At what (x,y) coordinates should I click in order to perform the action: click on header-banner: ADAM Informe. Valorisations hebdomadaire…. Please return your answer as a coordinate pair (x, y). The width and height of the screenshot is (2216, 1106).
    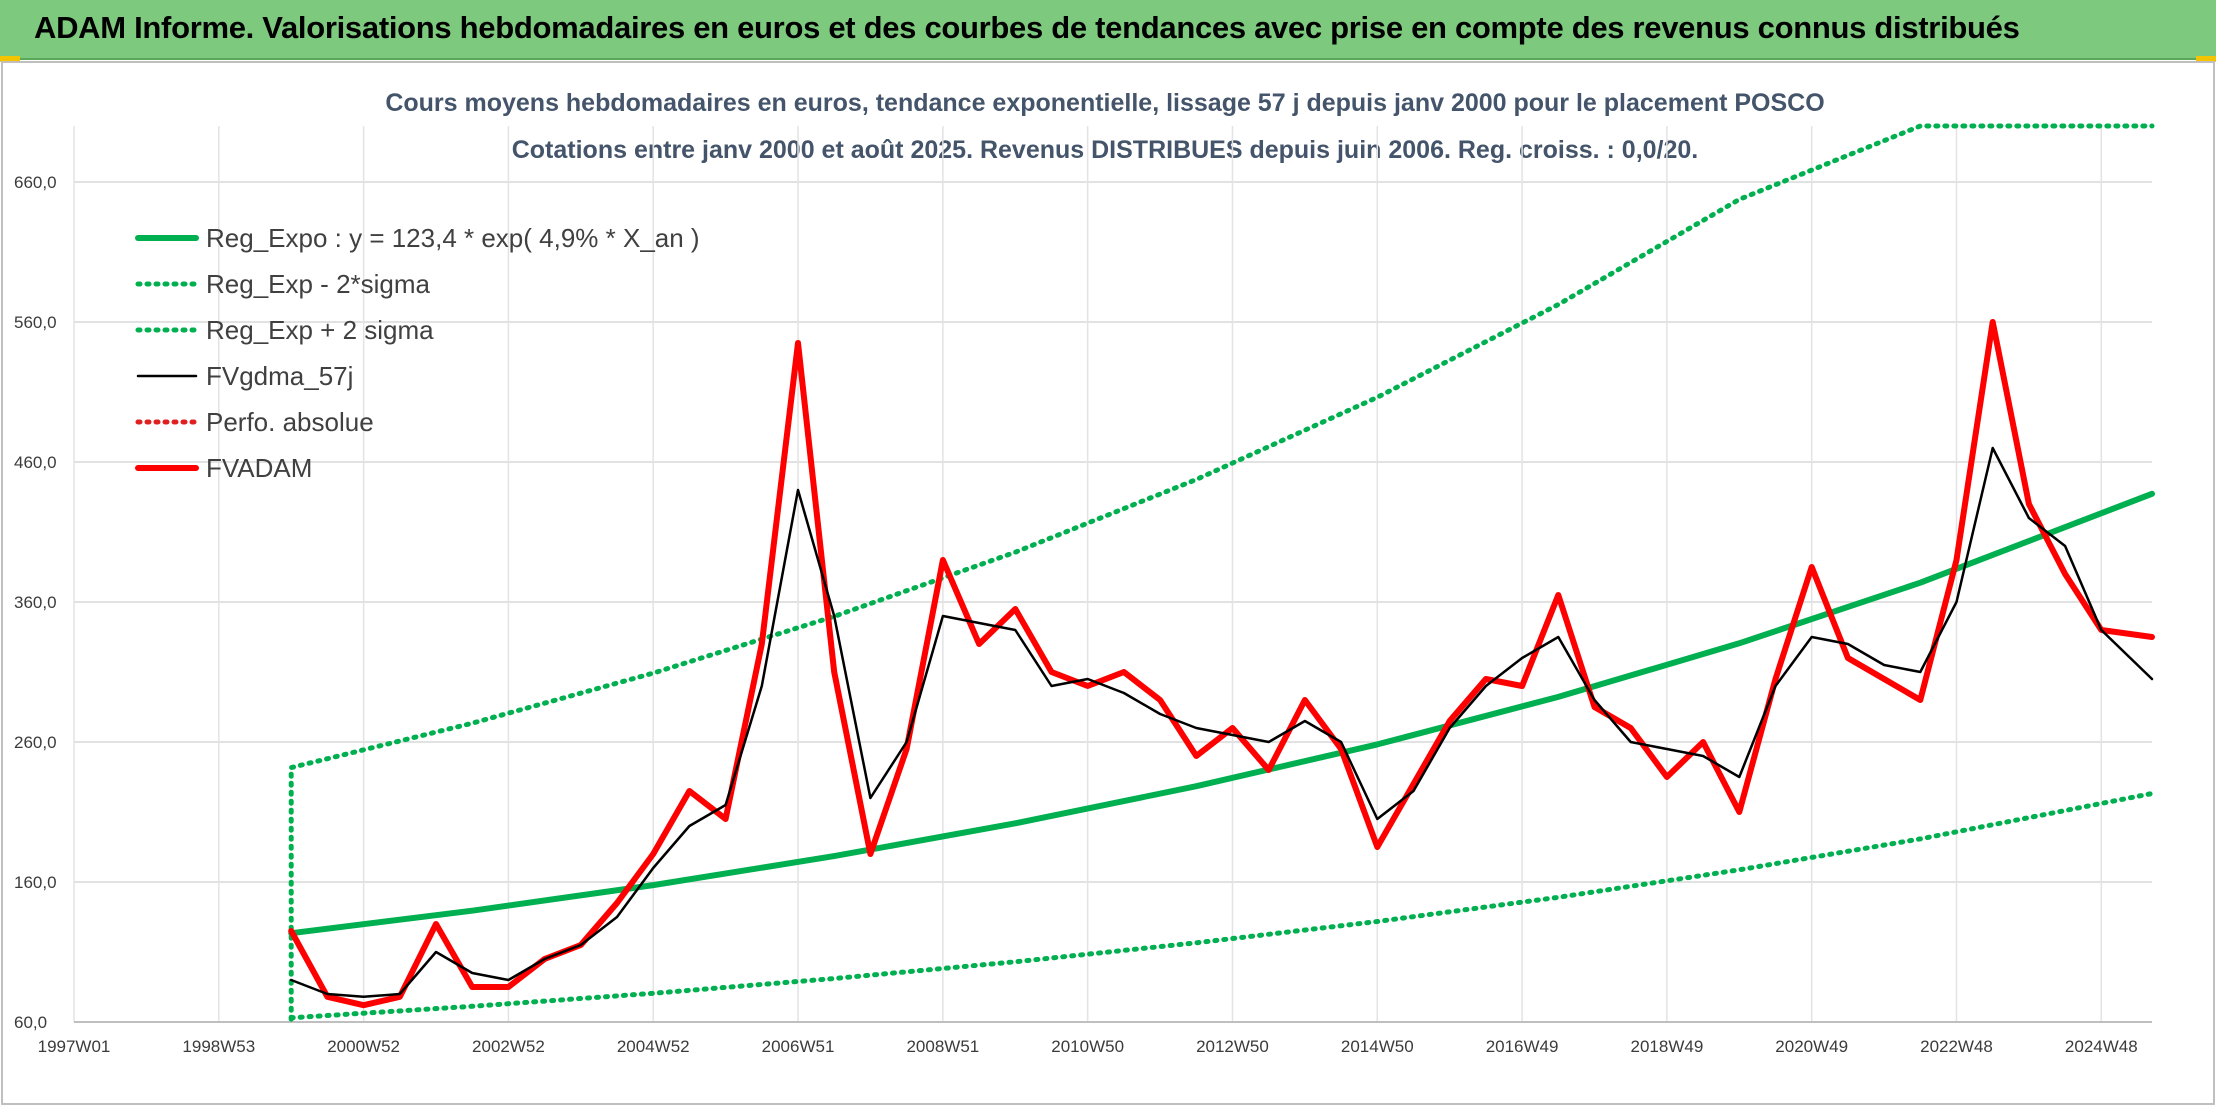
    Looking at the image, I should click on (1108, 30).